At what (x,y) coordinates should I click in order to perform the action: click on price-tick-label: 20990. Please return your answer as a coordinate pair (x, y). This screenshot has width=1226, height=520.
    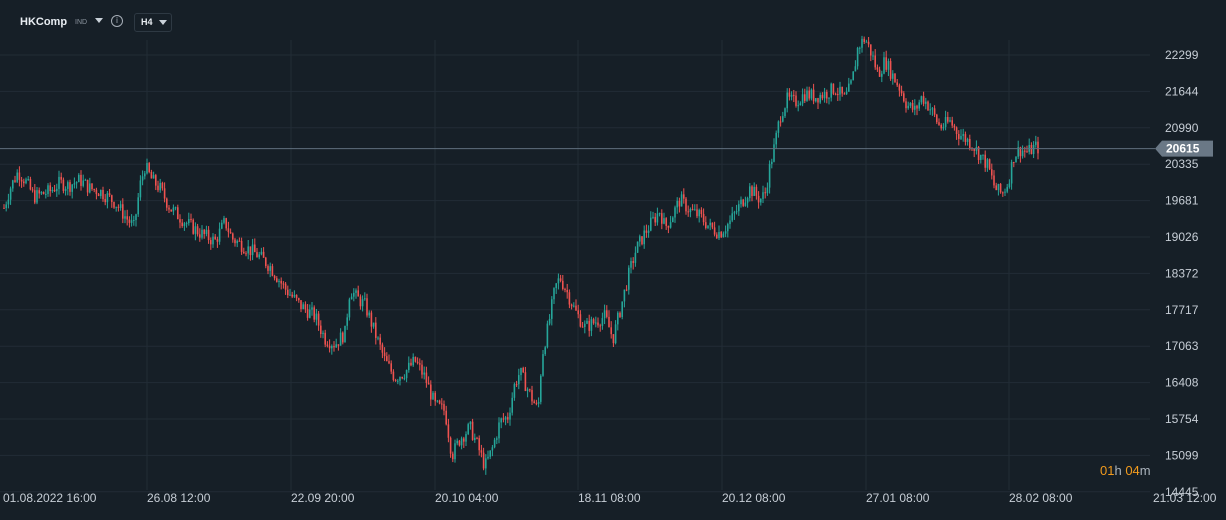
    Looking at the image, I should click on (1182, 128).